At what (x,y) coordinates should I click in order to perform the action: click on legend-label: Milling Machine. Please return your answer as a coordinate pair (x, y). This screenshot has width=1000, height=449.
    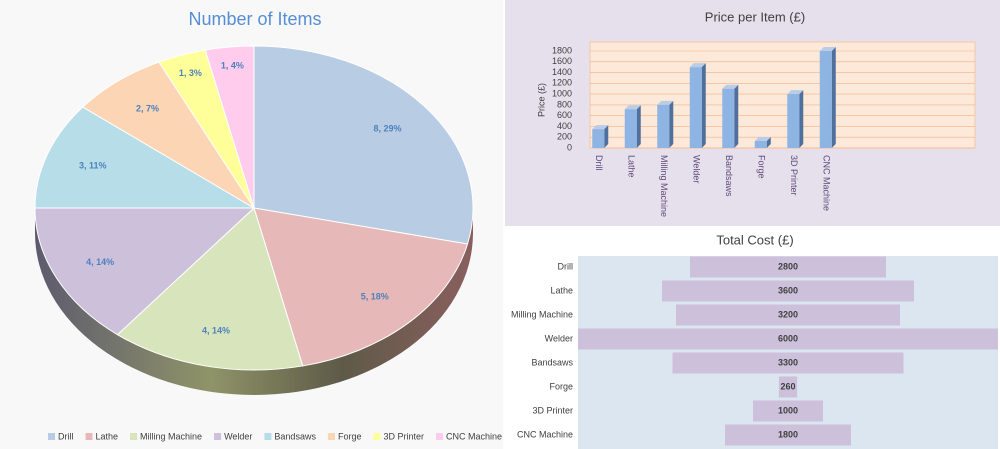
    Looking at the image, I should click on (171, 436).